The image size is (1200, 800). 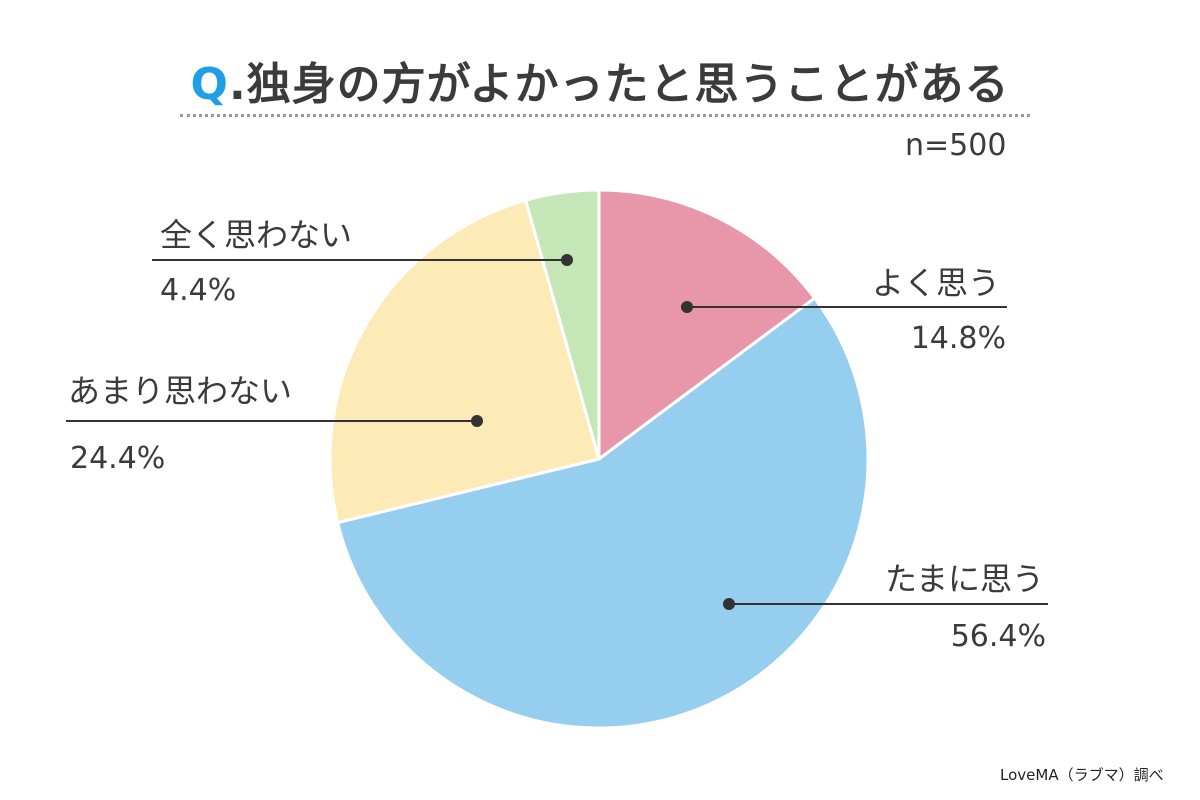 I want to click on slice-label-amari-omowanai: あまり思わない, so click(x=180, y=391).